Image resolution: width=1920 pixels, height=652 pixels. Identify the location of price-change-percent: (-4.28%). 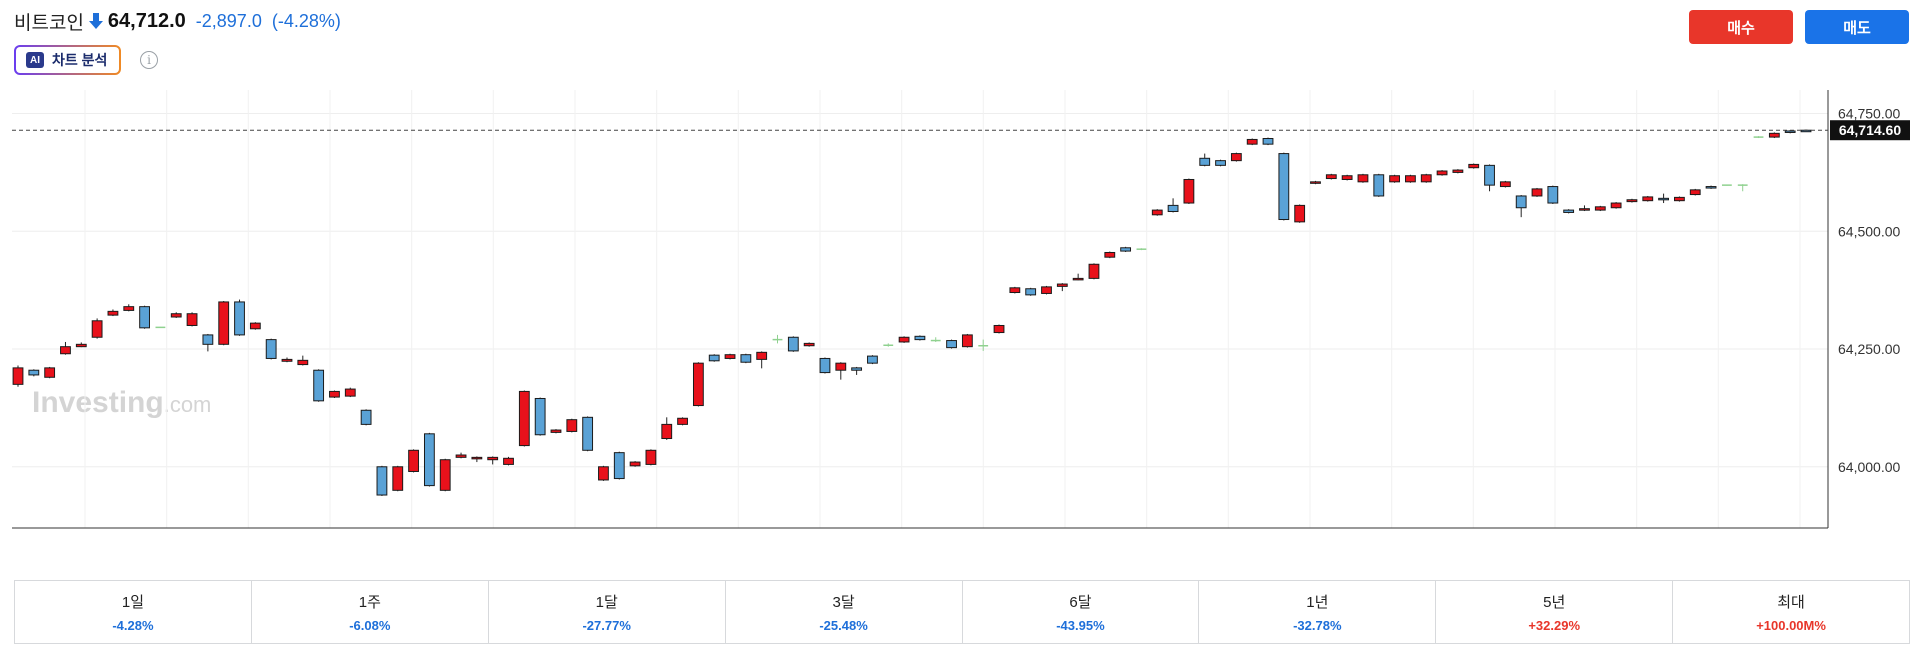
(306, 20).